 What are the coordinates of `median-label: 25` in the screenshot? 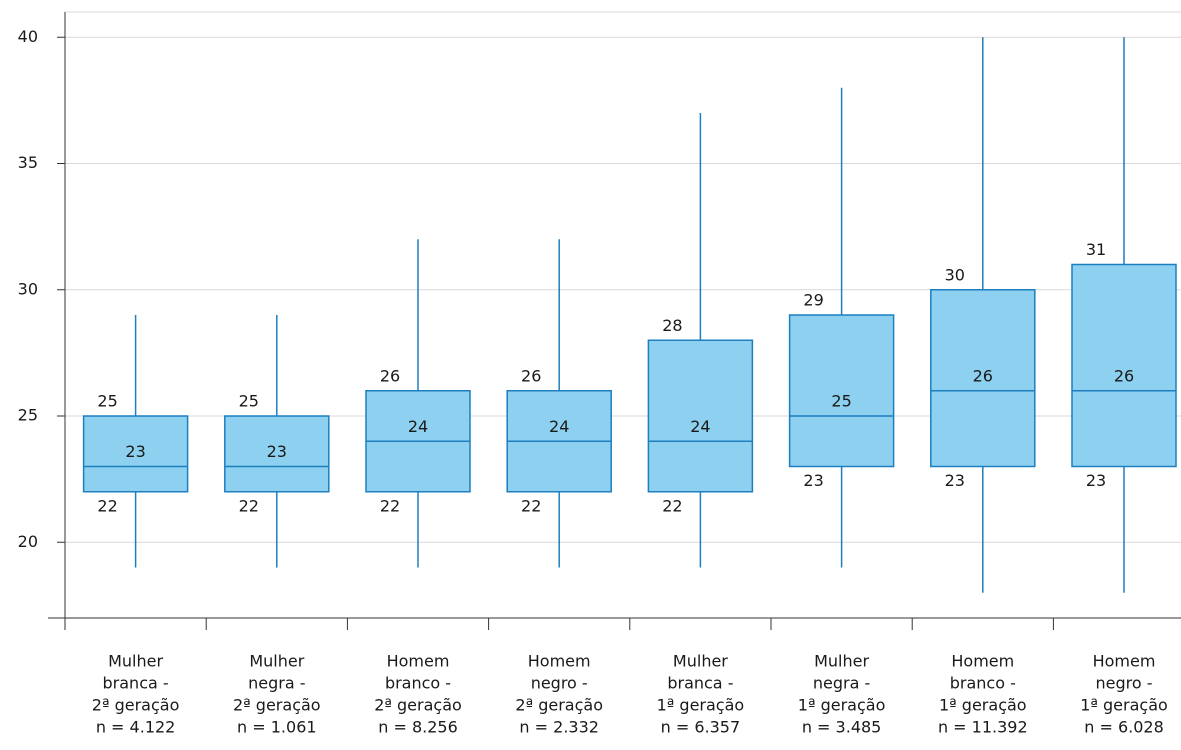 It's located at (841, 401).